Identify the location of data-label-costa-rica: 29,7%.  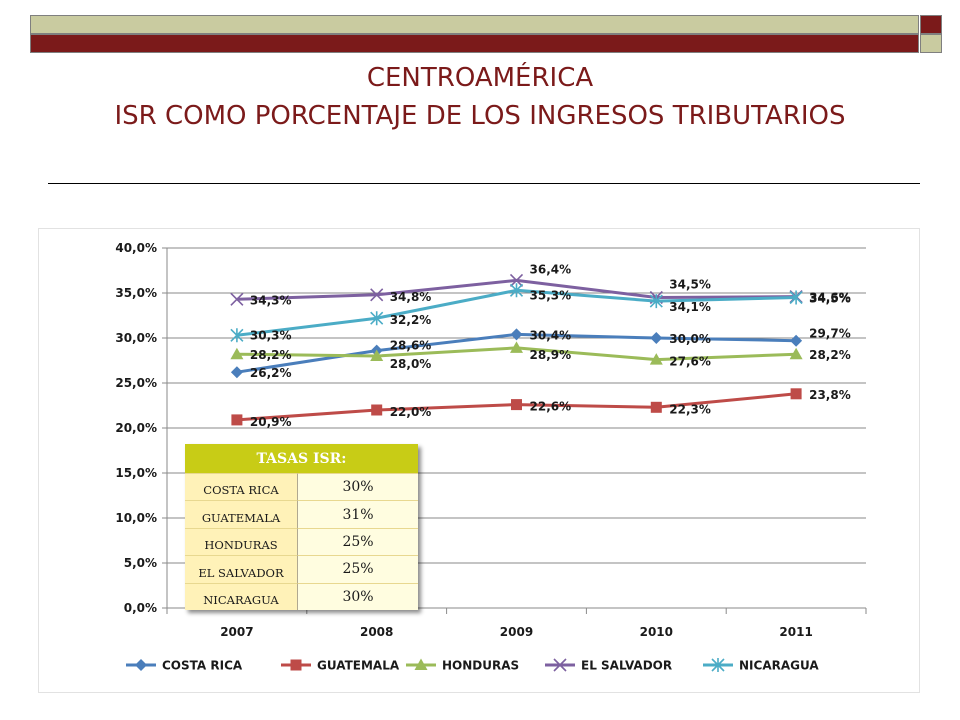
(830, 334).